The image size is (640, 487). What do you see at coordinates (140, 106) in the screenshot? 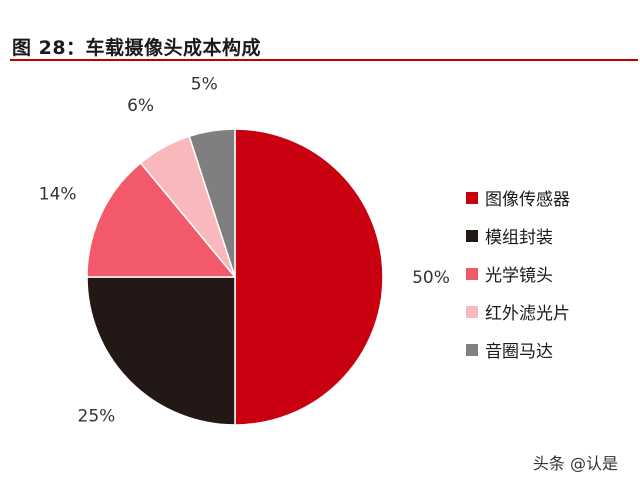
I see `data-label-ir-filter: 6%` at bounding box center [140, 106].